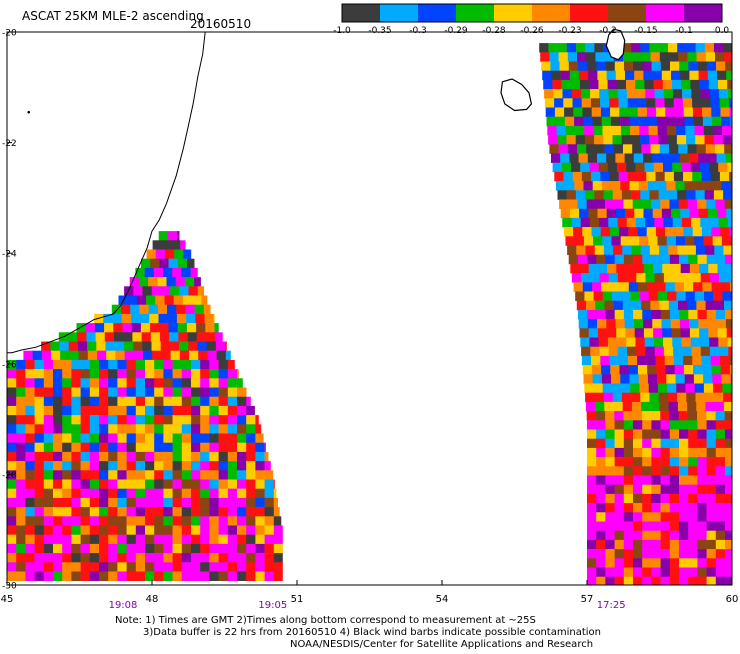 The height and width of the screenshot is (654, 740). Describe the element at coordinates (684, 31) in the screenshot. I see `colorbar-label: -0.1` at that location.